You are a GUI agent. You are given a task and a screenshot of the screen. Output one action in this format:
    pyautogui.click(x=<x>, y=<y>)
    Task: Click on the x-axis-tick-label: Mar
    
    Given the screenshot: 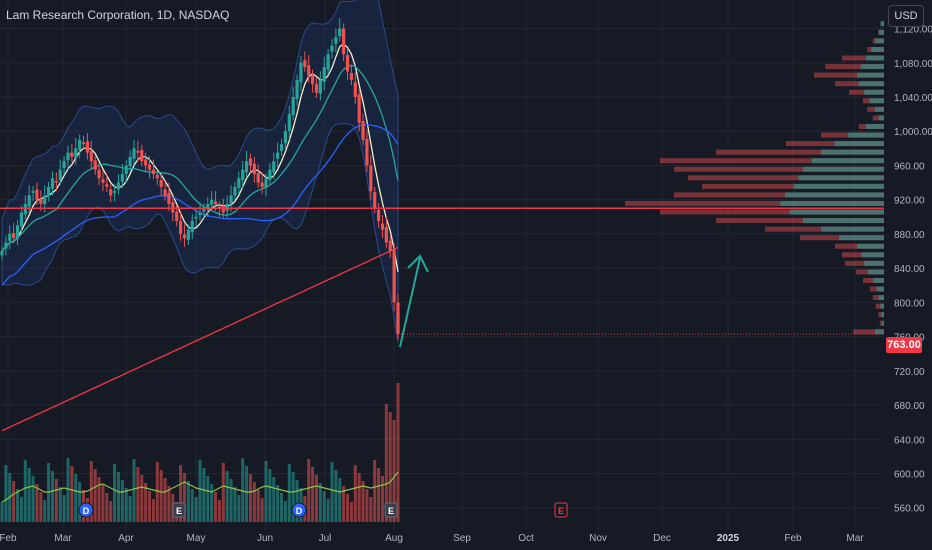 What is the action you would take?
    pyautogui.click(x=855, y=538)
    